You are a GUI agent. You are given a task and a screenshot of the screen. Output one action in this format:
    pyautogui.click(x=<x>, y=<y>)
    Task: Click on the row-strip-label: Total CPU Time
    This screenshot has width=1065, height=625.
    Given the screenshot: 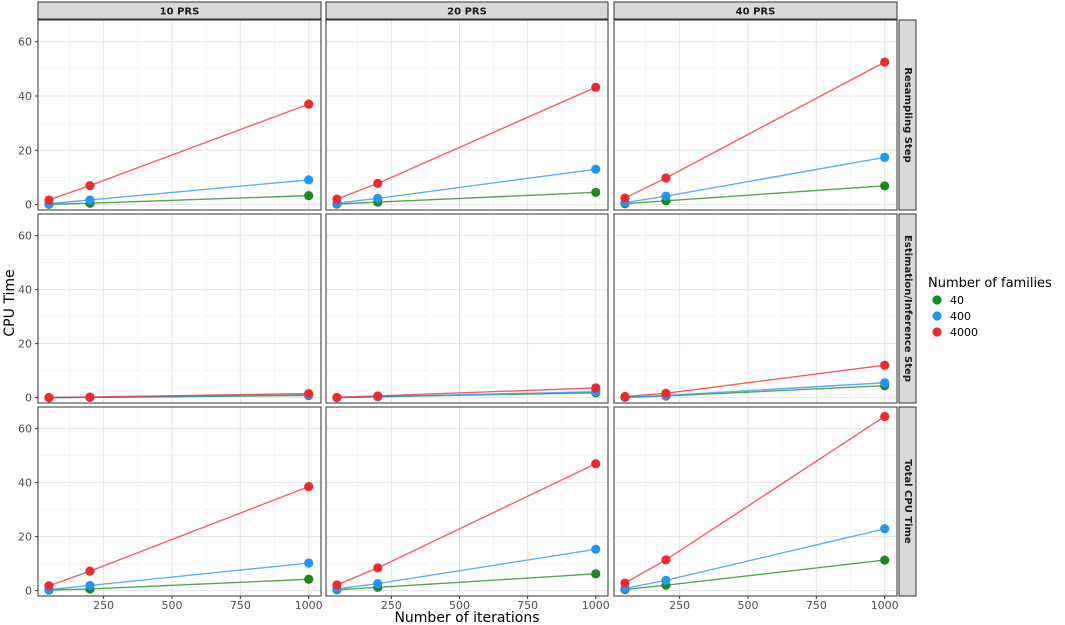 What is the action you would take?
    pyautogui.click(x=907, y=501)
    